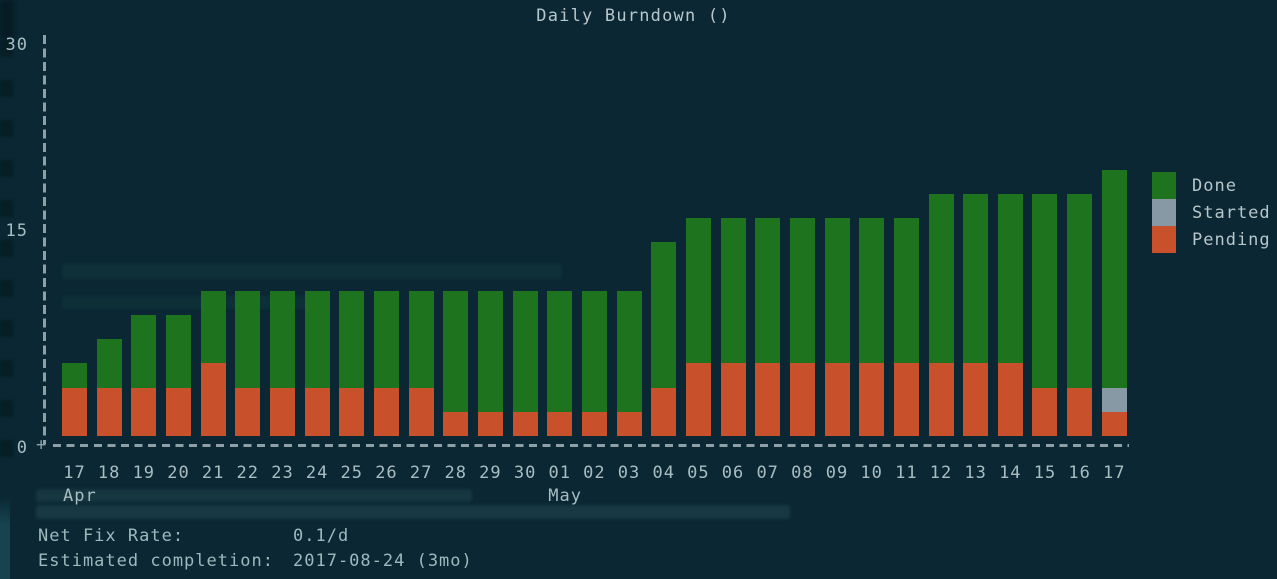 The image size is (1277, 579). I want to click on x-tick-label: 09, so click(837, 473).